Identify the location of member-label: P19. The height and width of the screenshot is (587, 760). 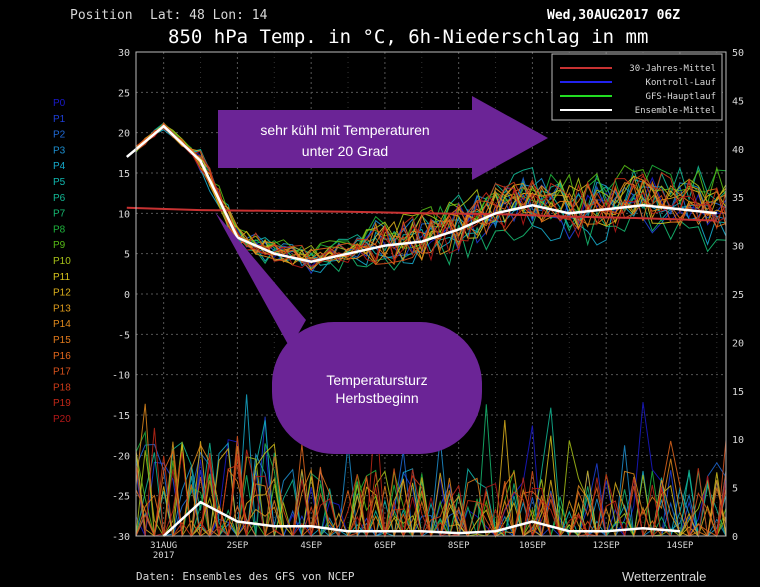
(62, 403).